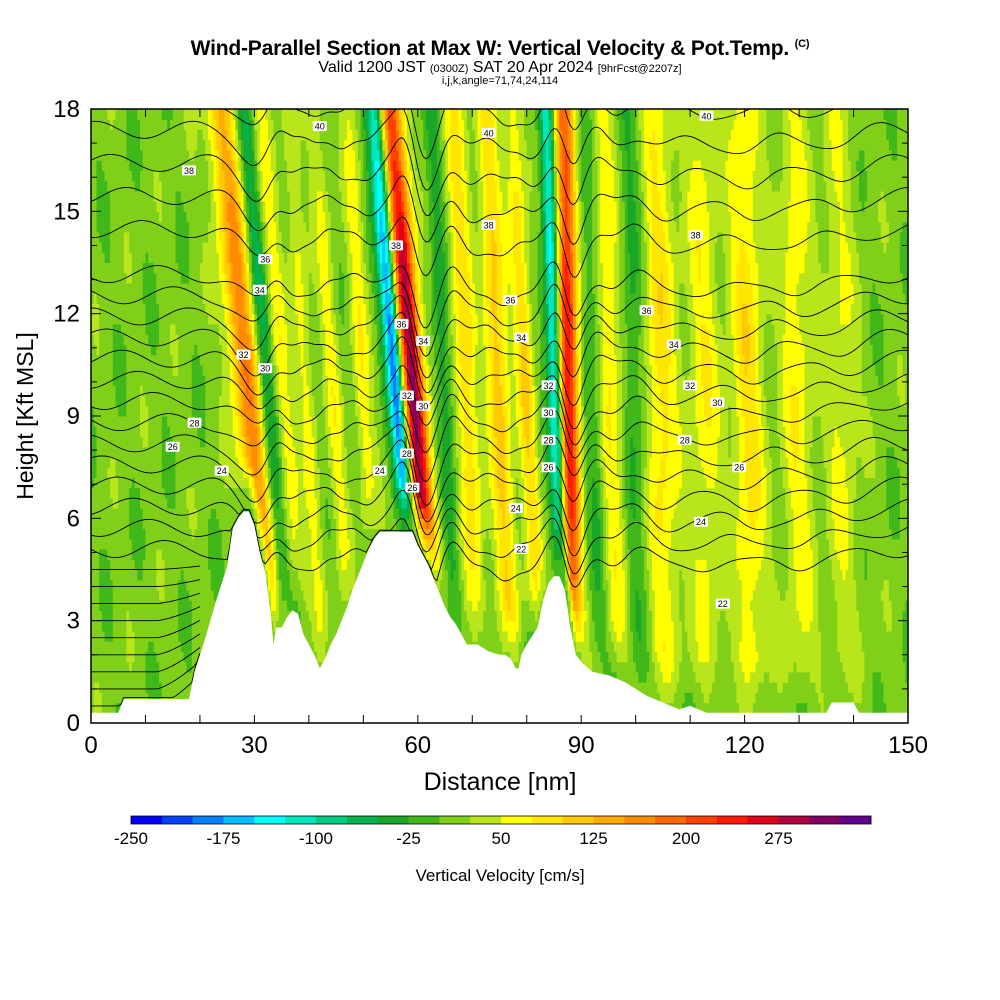 This screenshot has width=1000, height=1000. I want to click on isentrope-label: 22, so click(722, 603).